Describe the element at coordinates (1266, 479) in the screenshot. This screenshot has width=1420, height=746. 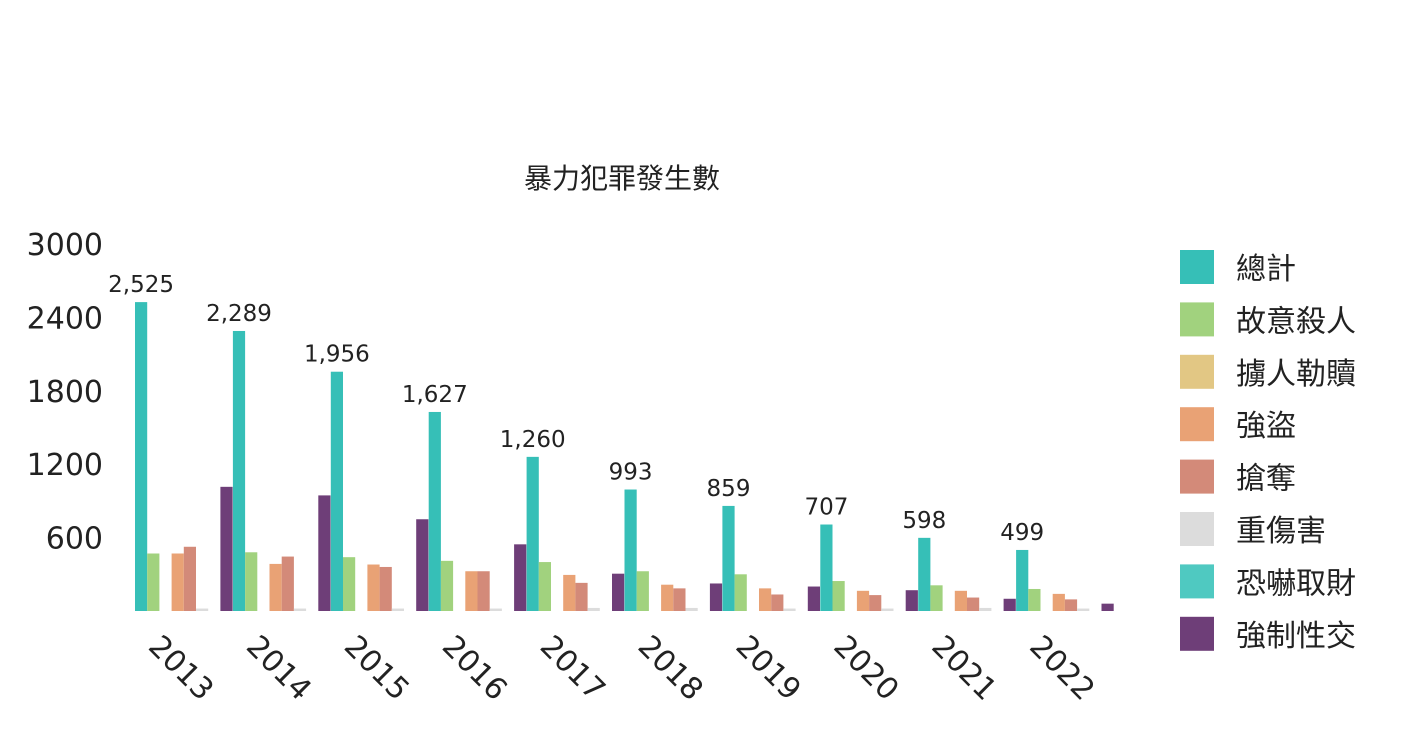
I see `legend-label: 搶奪` at that location.